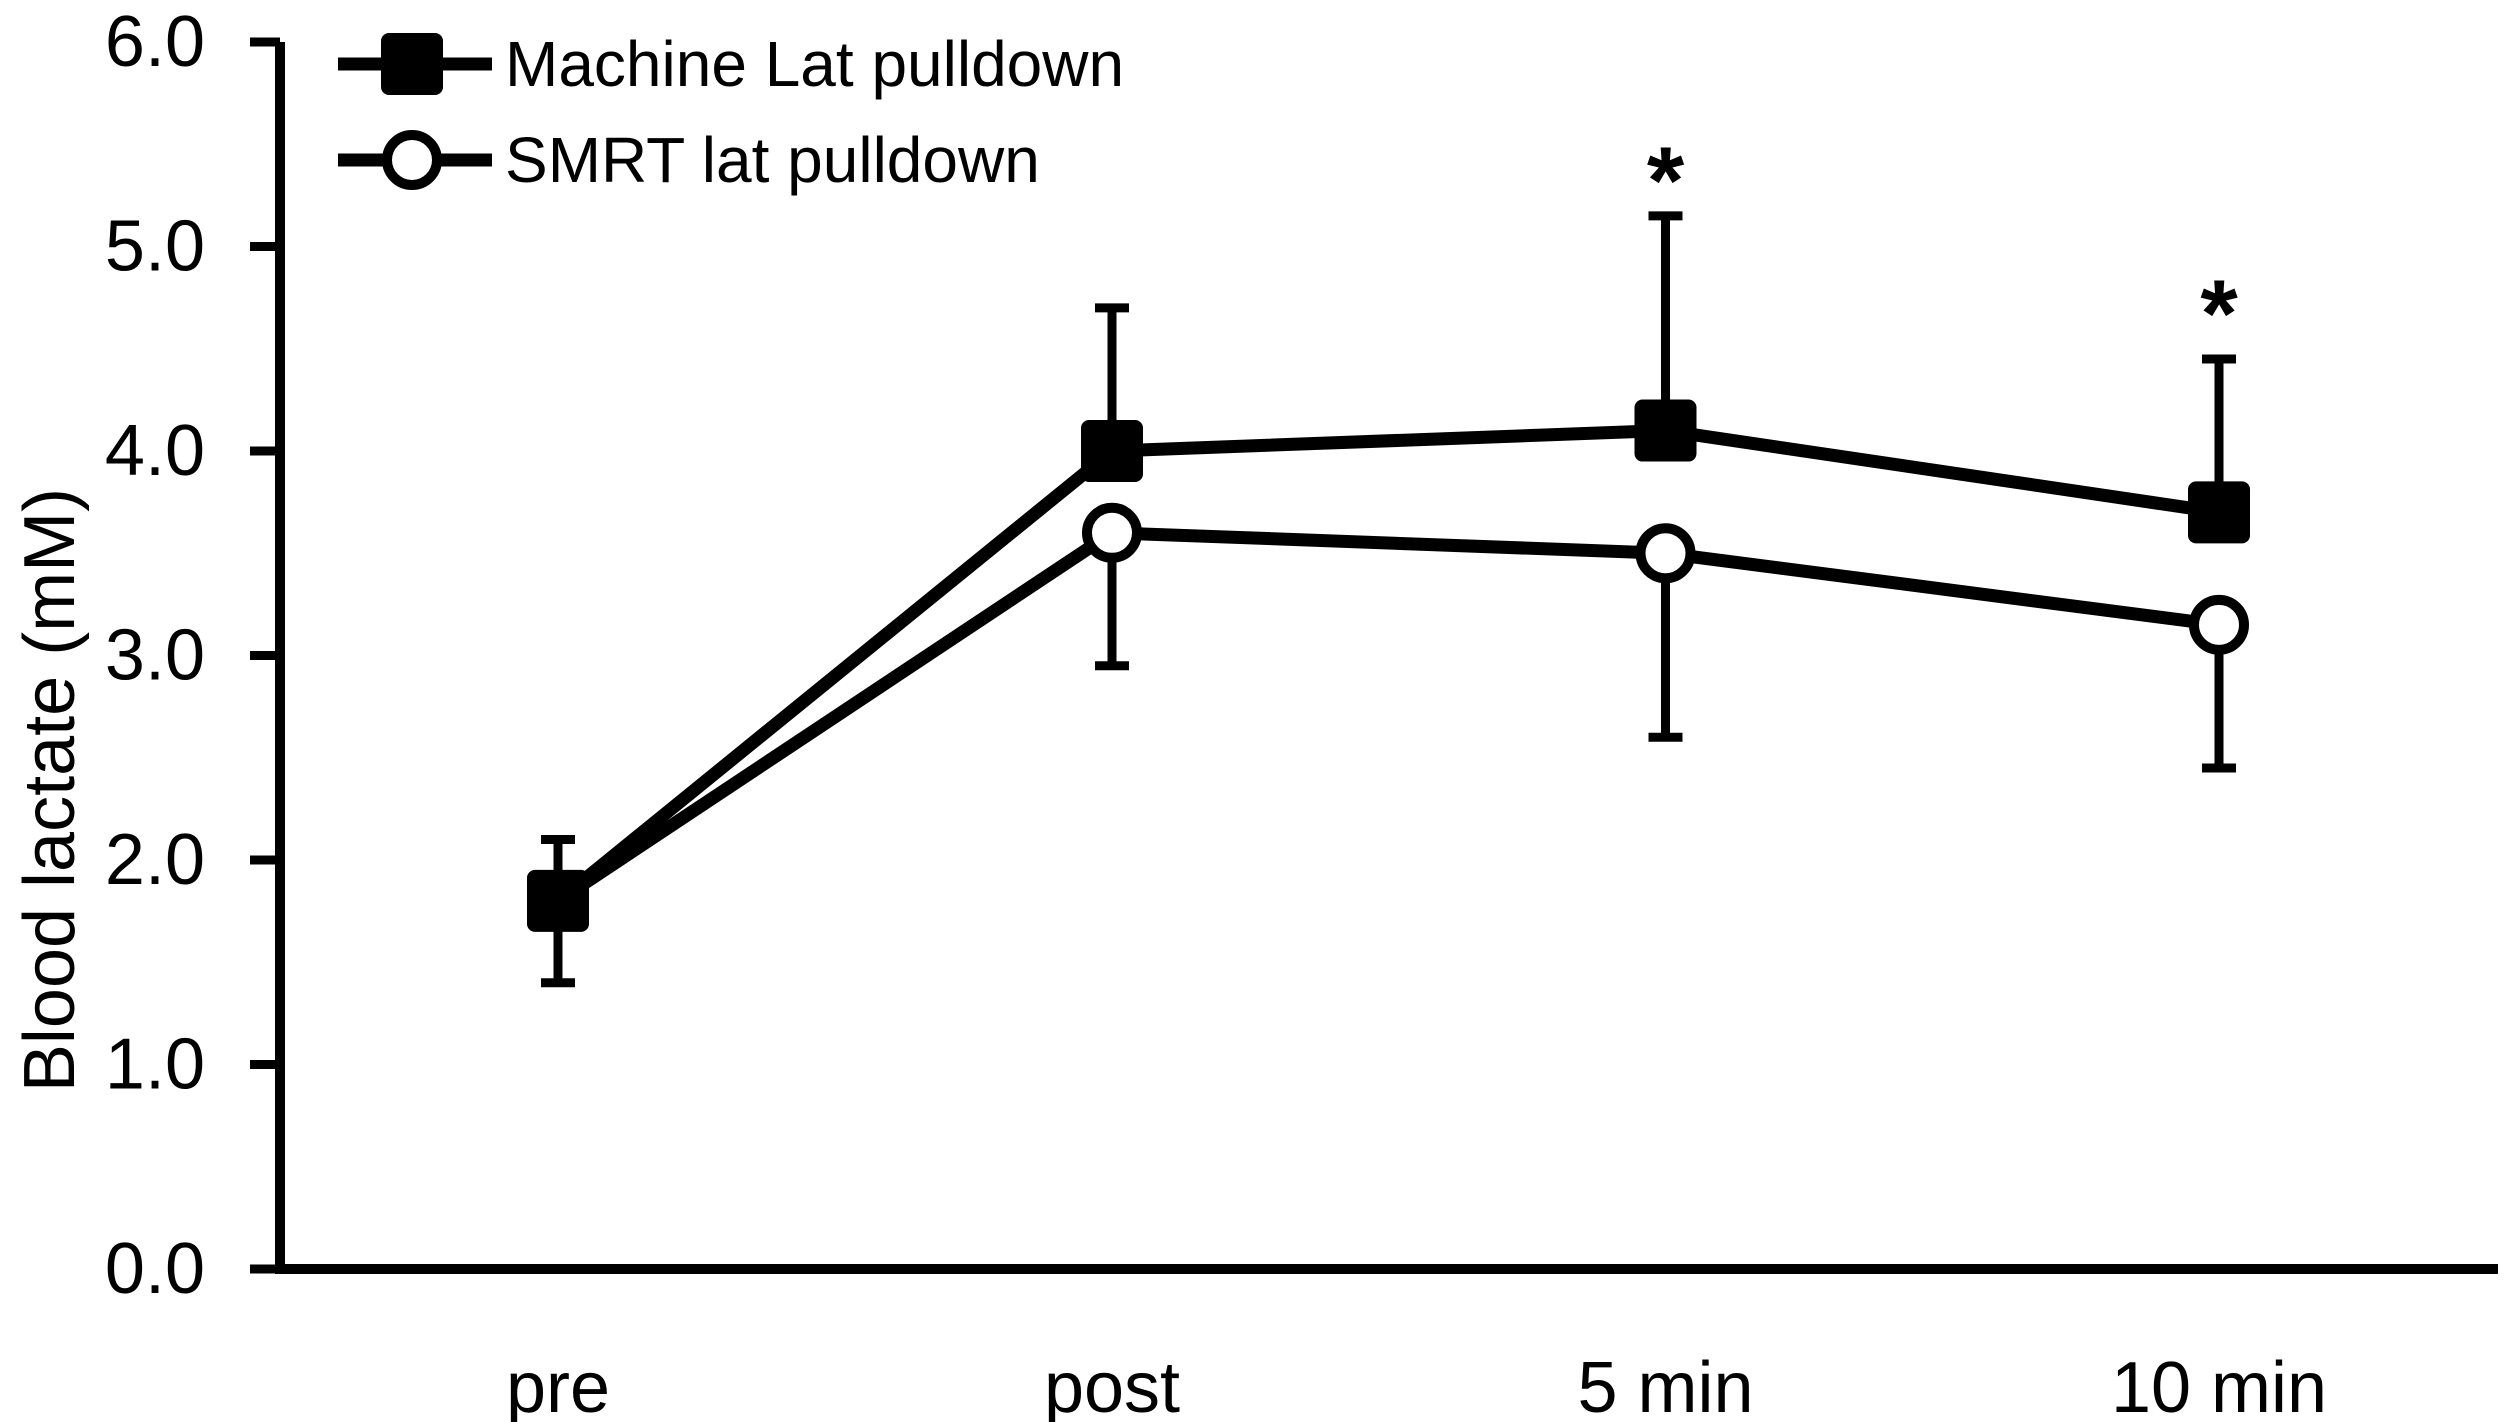 The width and height of the screenshot is (2506, 1422). I want to click on x-category-label: 10 min, so click(2219, 1385).